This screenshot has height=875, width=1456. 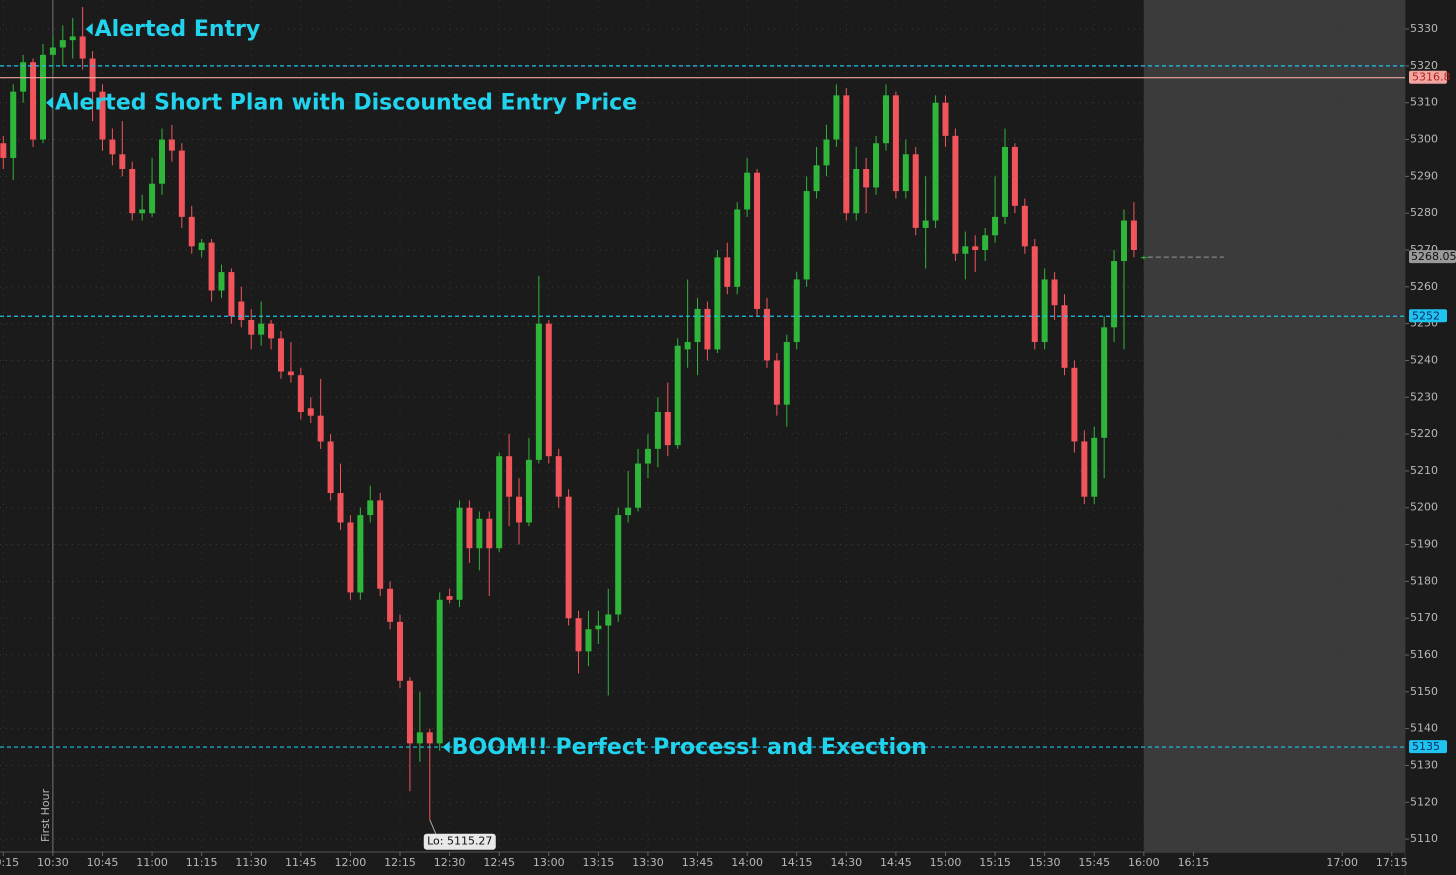 What do you see at coordinates (1094, 862) in the screenshot?
I see `x-tick-label: 15:45` at bounding box center [1094, 862].